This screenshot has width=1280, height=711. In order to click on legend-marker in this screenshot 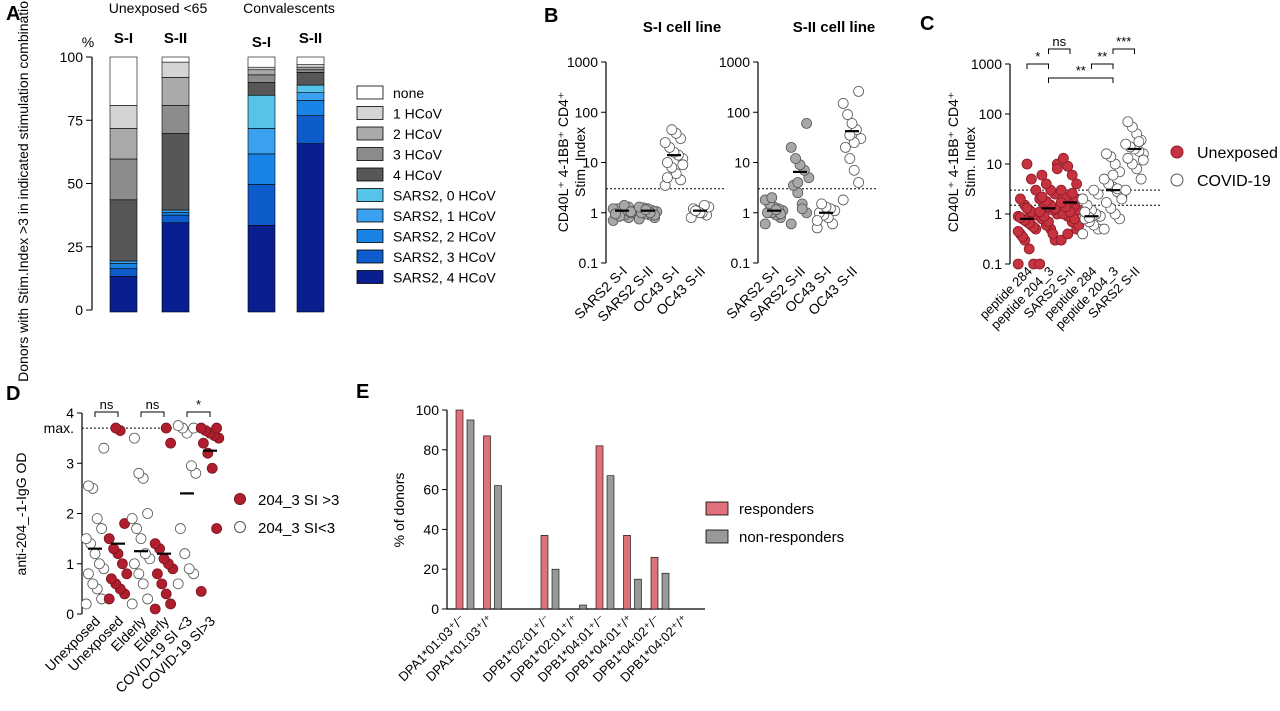, I will do `click(240, 527)`.